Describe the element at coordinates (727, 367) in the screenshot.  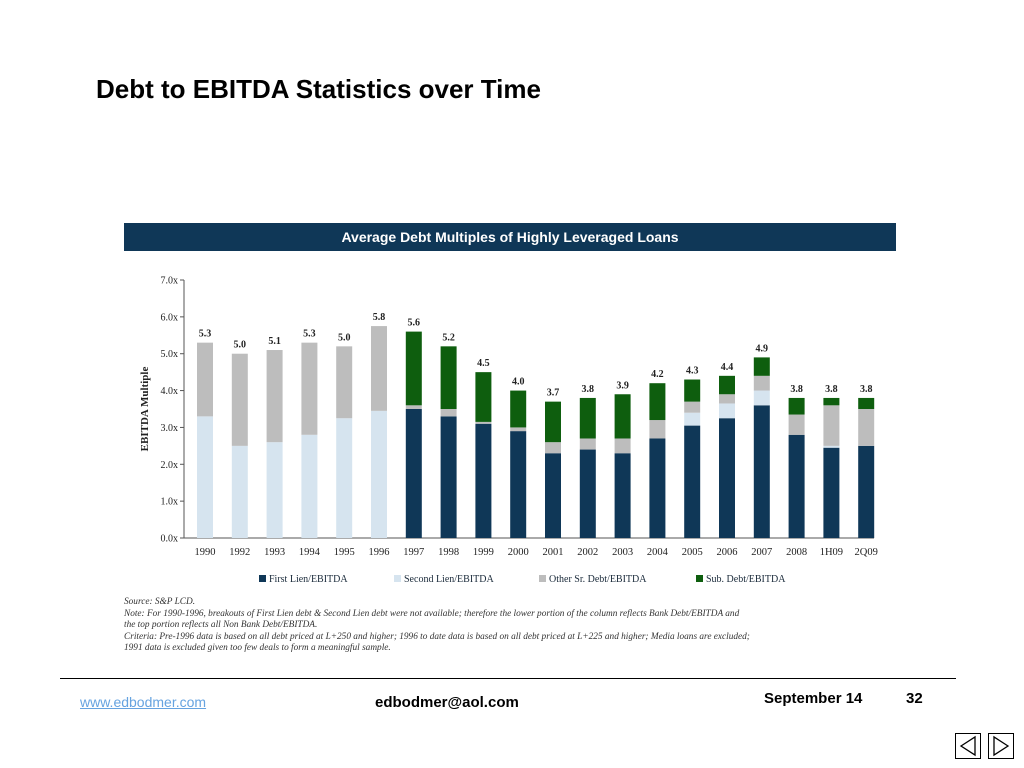
I see `bar-total-label: 4.4` at that location.